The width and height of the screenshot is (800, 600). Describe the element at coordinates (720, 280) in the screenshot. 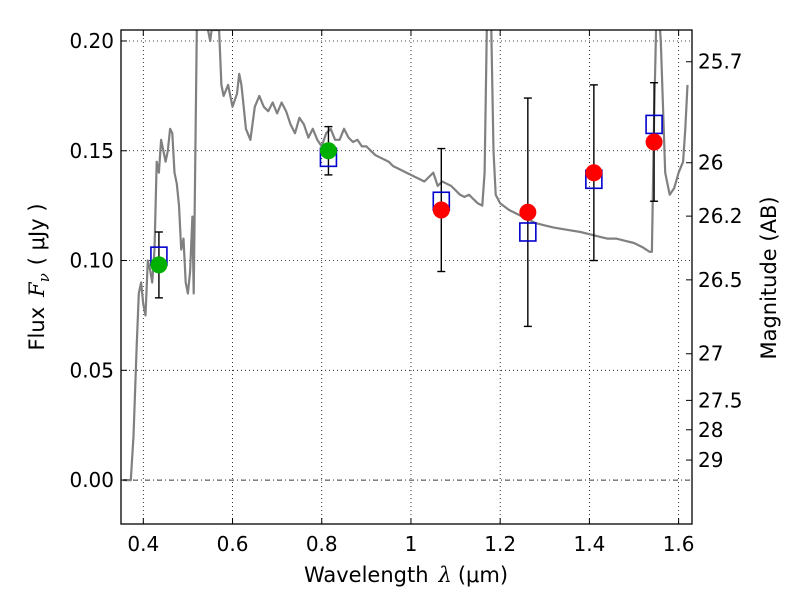

I see `magnitude-tick-label: 26.5` at that location.